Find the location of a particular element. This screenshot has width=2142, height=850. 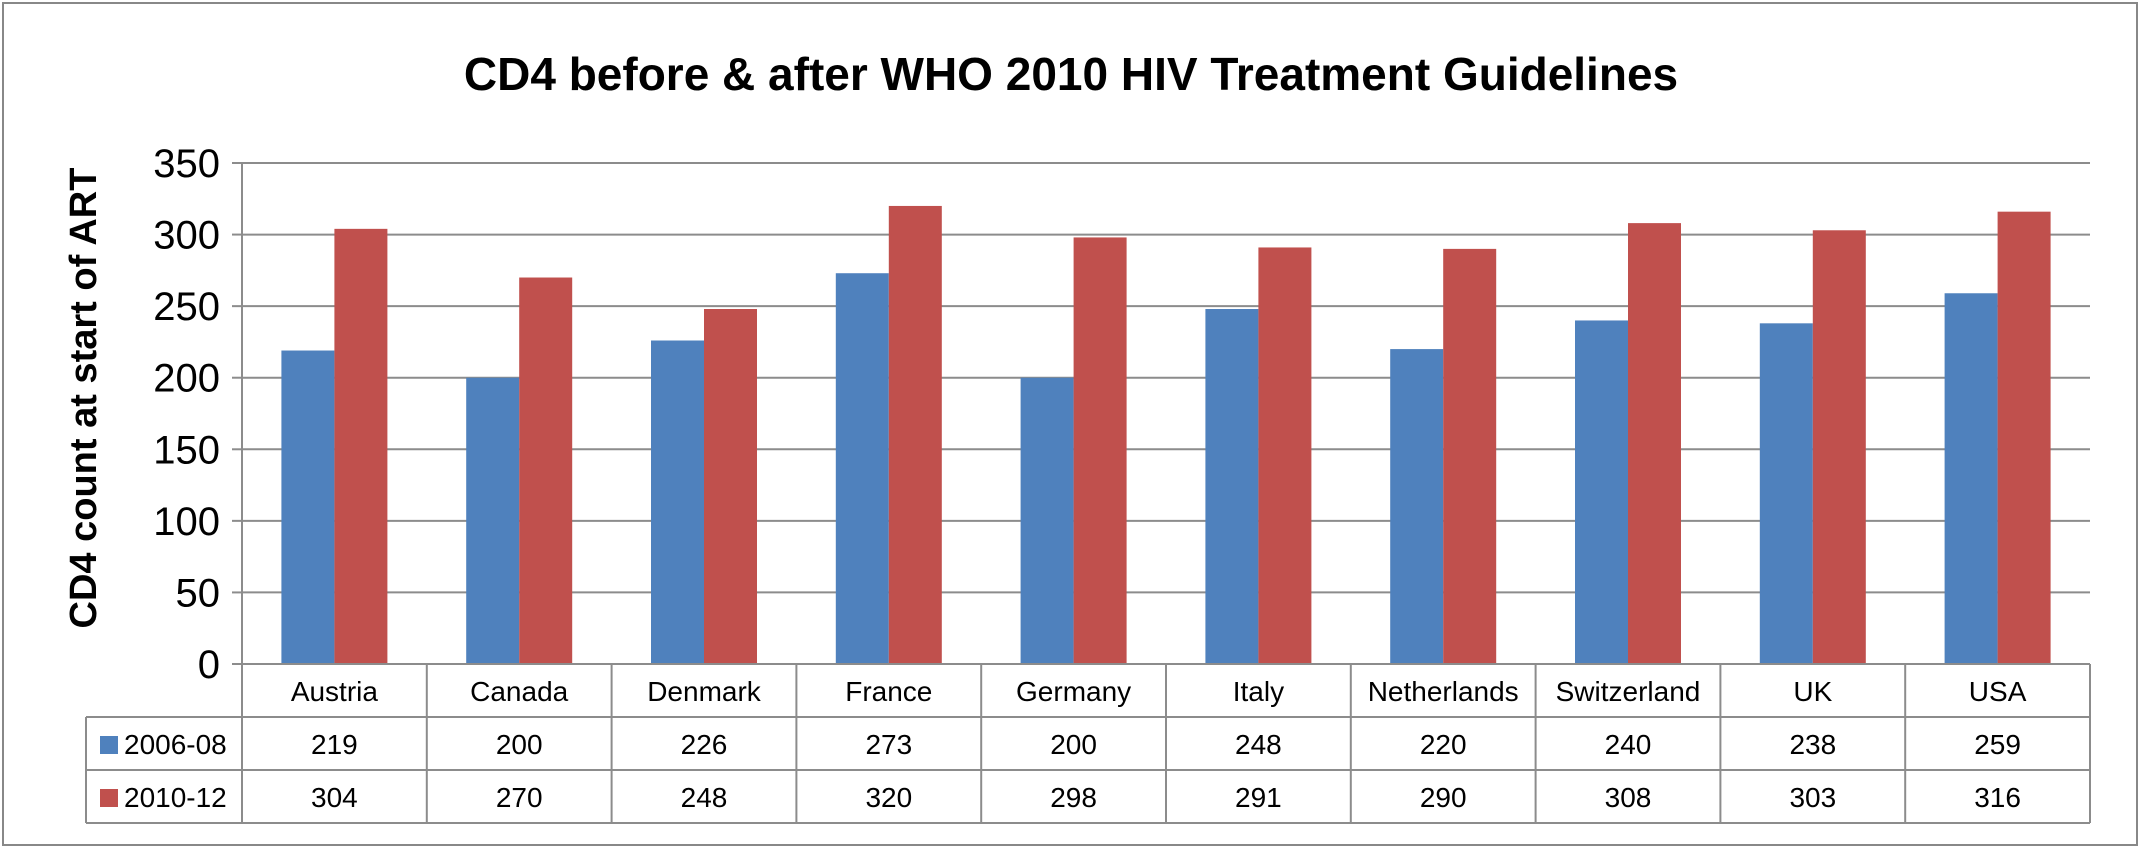

table-cell: 308 is located at coordinates (1628, 797).